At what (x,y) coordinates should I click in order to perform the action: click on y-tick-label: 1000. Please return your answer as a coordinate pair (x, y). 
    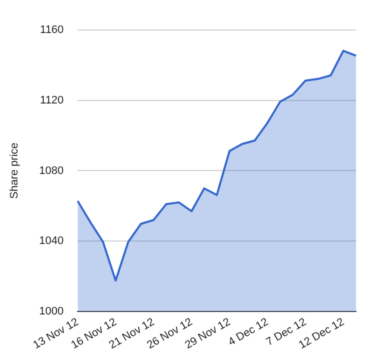
    Looking at the image, I should click on (51, 312).